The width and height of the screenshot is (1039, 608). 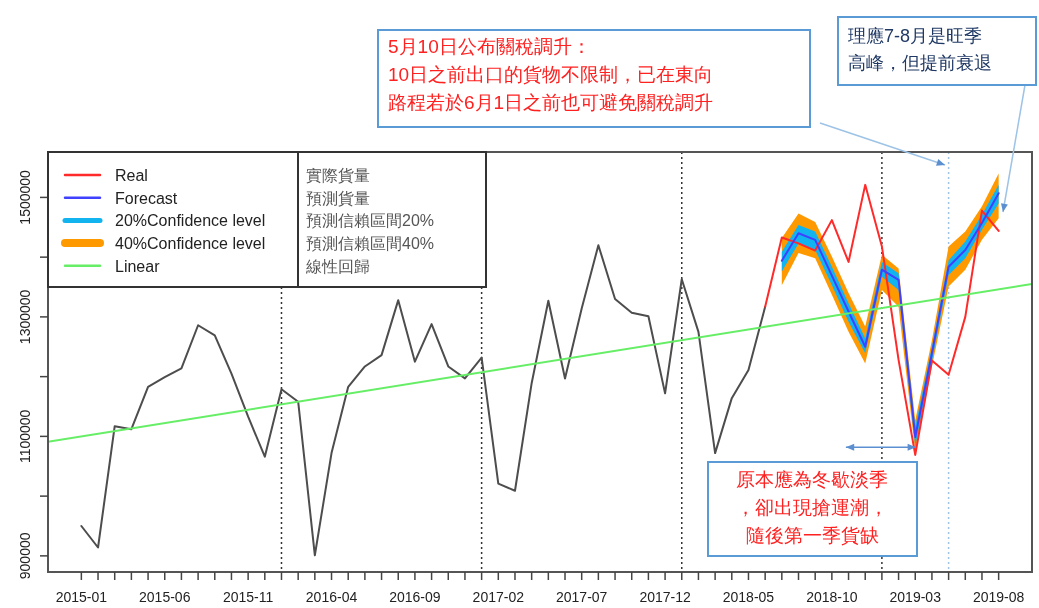 What do you see at coordinates (338, 175) in the screenshot?
I see `annotation: 實際貨量` at bounding box center [338, 175].